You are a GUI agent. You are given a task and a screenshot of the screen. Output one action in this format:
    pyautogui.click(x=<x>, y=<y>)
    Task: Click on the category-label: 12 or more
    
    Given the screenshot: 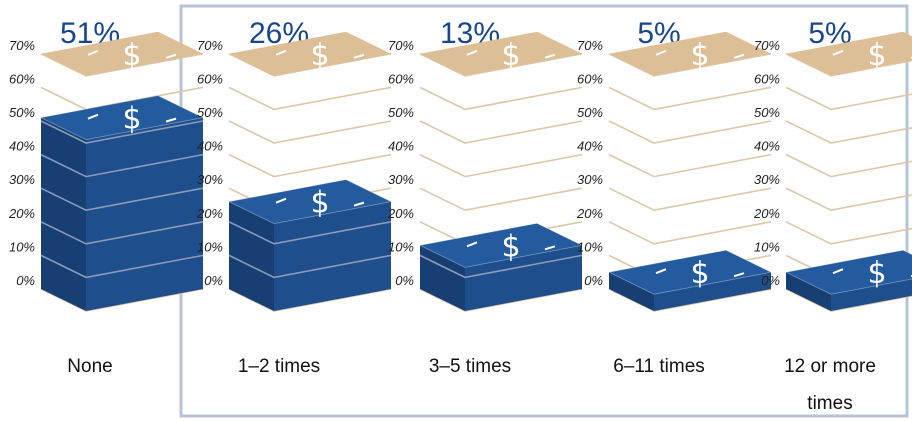 What is the action you would take?
    pyautogui.click(x=830, y=366)
    